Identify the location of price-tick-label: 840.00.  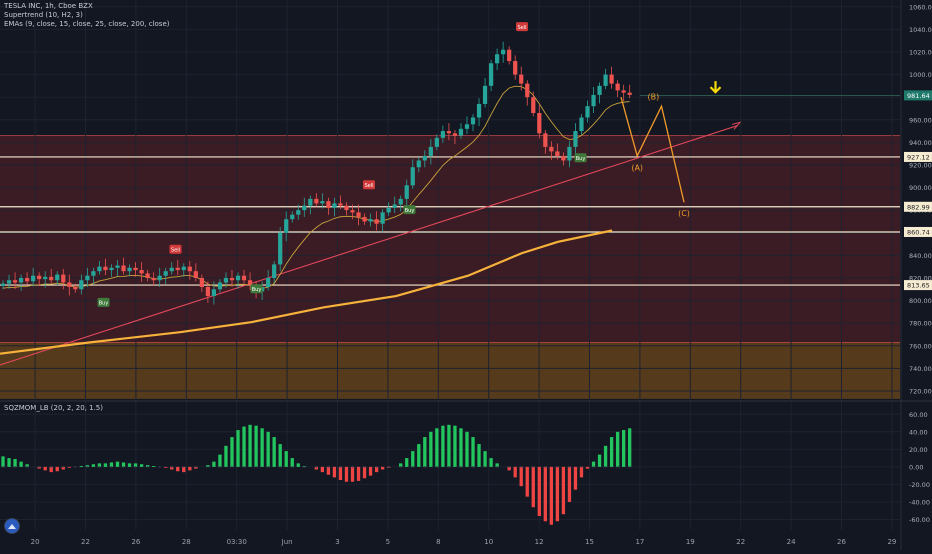
(920, 256).